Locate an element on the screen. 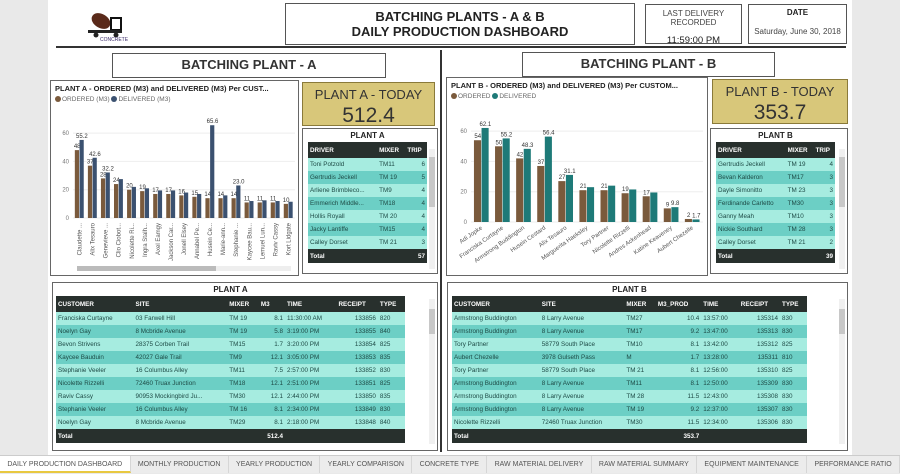  tab-daily-production-dashboard: DAILY PRODUCTION DASHBOARD is located at coordinates (65, 464).